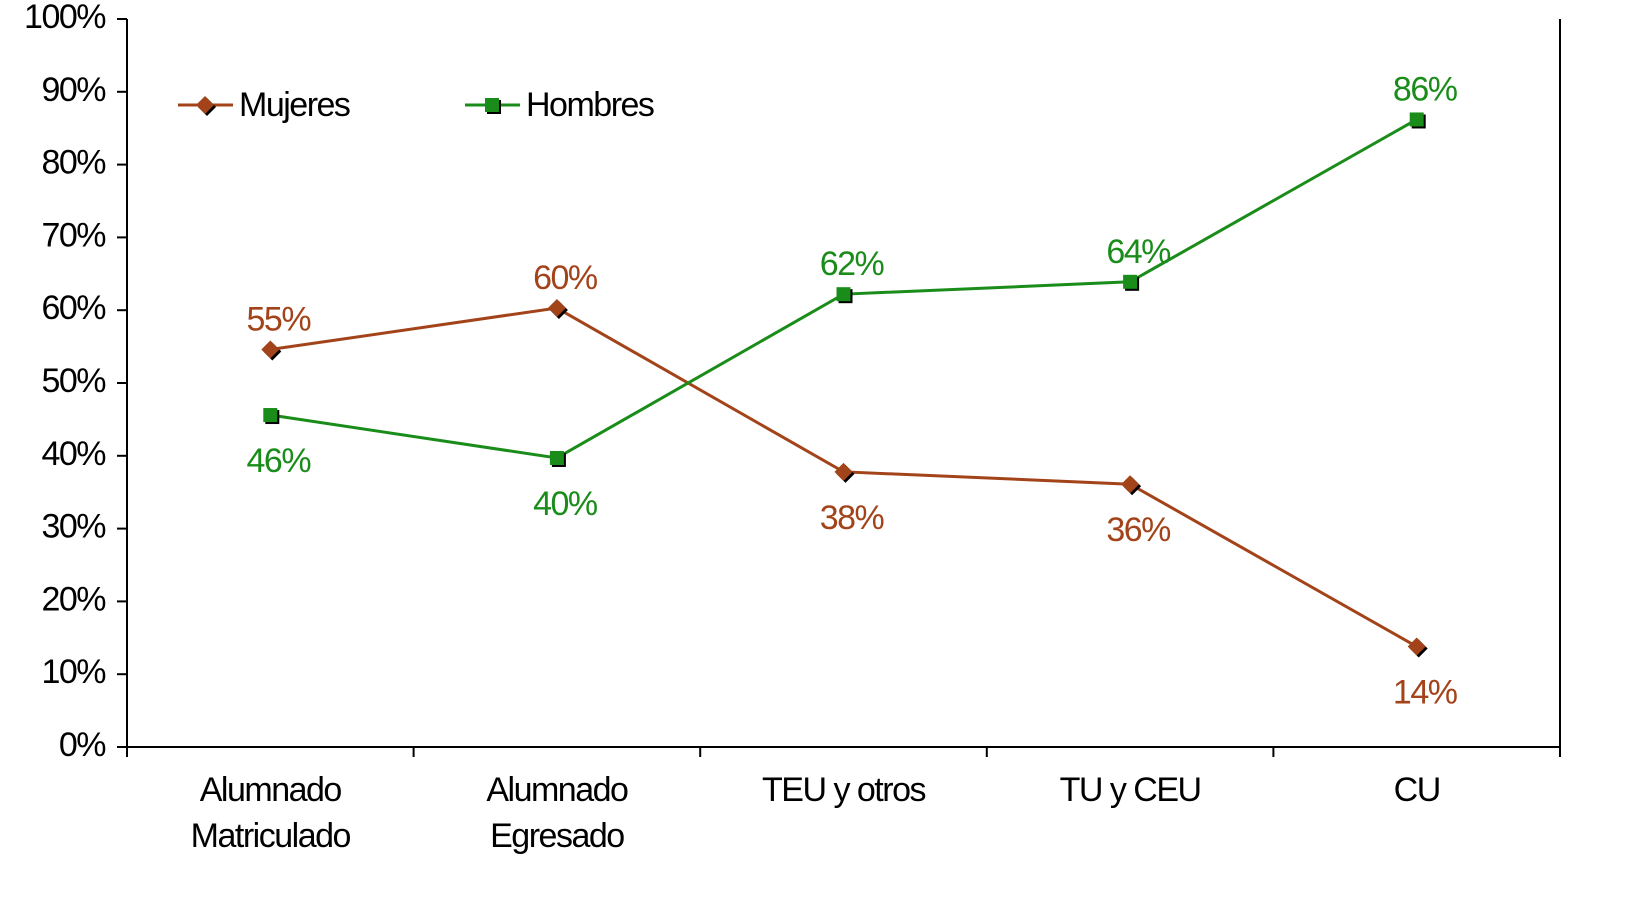  What do you see at coordinates (73, 308) in the screenshot?
I see `y-tick-label: 60%` at bounding box center [73, 308].